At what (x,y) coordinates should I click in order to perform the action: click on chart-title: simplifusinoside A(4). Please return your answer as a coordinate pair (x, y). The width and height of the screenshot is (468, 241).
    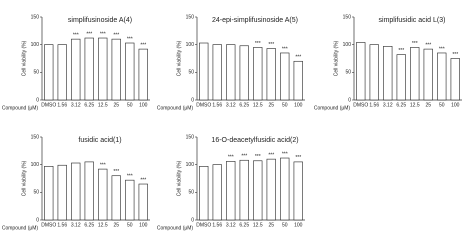
    Looking at the image, I should click on (100, 20).